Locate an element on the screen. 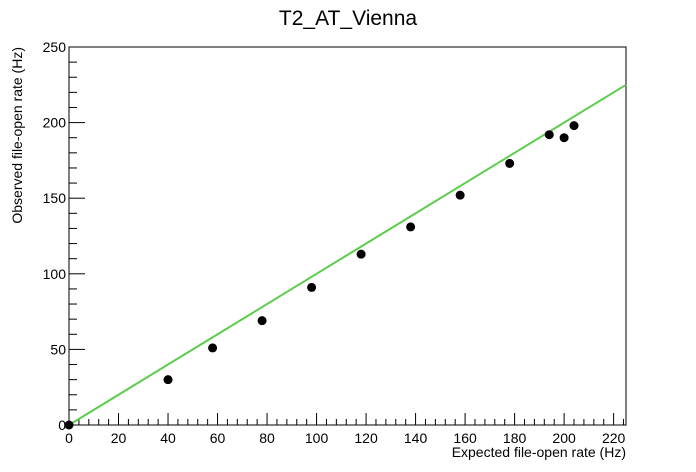  y-axis: 0 50 100 150 200 250 is located at coordinates (64, 236).